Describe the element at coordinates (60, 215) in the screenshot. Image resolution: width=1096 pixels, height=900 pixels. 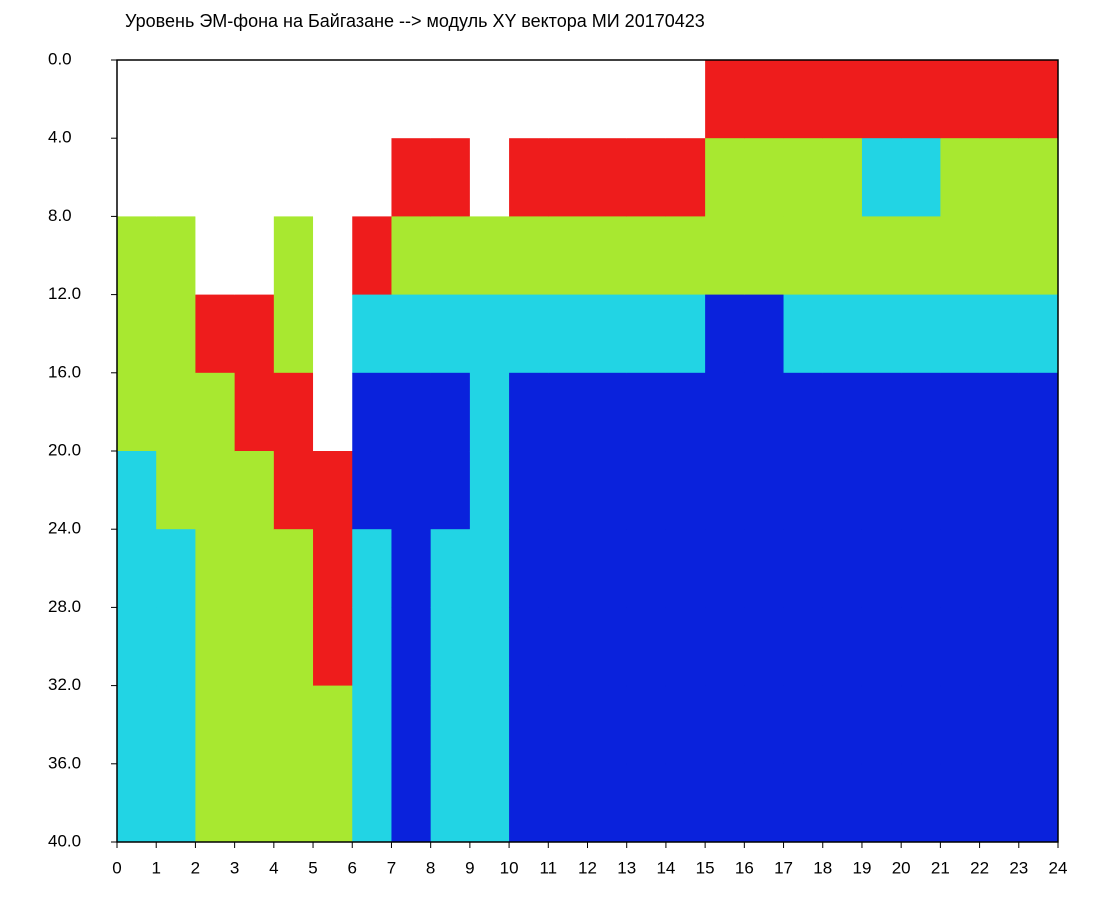
I see `y-tick-label: 8.0` at that location.